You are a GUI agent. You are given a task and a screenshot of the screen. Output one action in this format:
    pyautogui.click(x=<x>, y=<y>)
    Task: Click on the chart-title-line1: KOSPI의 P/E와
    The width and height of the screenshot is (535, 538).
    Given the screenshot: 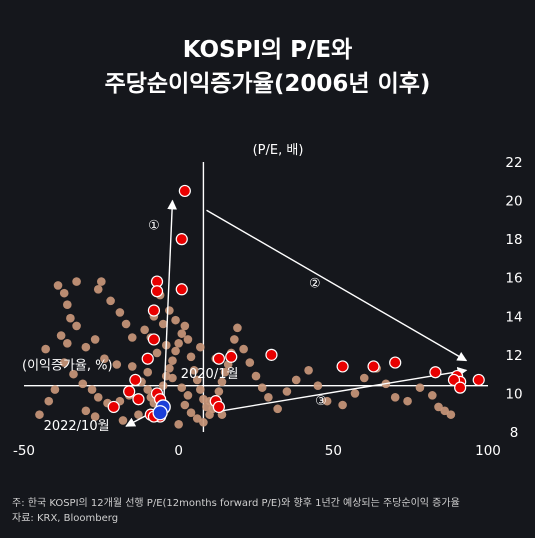 What is the action you would take?
    pyautogui.click(x=267, y=50)
    